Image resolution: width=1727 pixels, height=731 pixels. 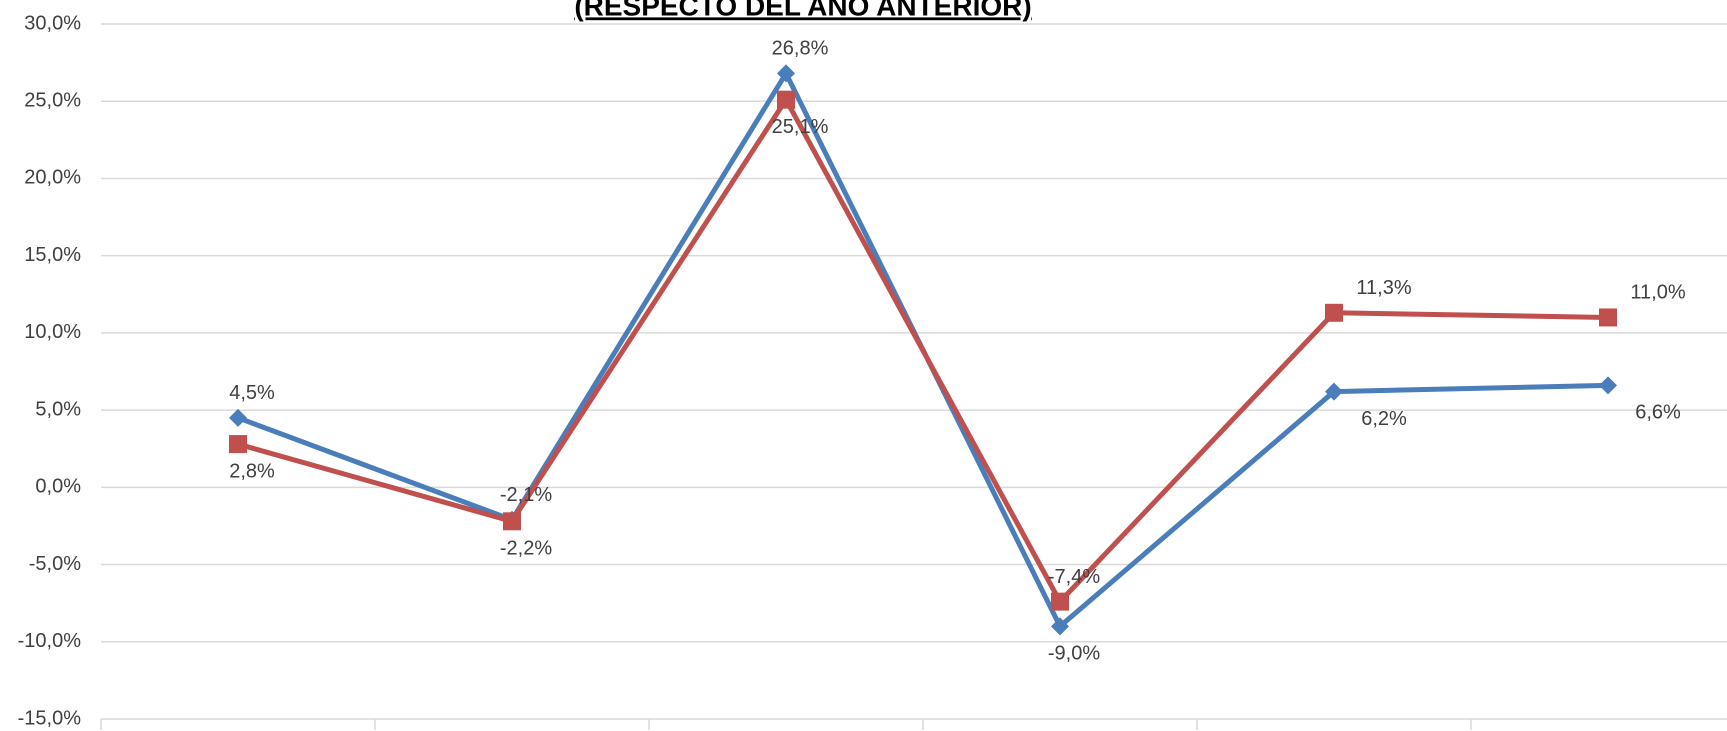 What do you see at coordinates (58, 487) in the screenshot?
I see `y-tick-label: 0,0%` at bounding box center [58, 487].